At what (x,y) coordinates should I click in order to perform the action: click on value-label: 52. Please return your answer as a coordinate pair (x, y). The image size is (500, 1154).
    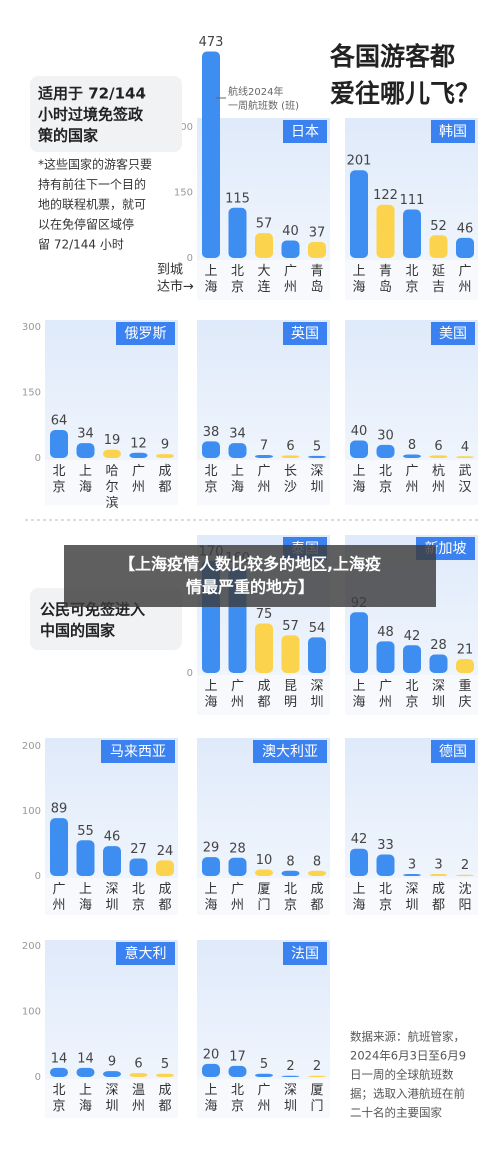
    Looking at the image, I should click on (438, 226).